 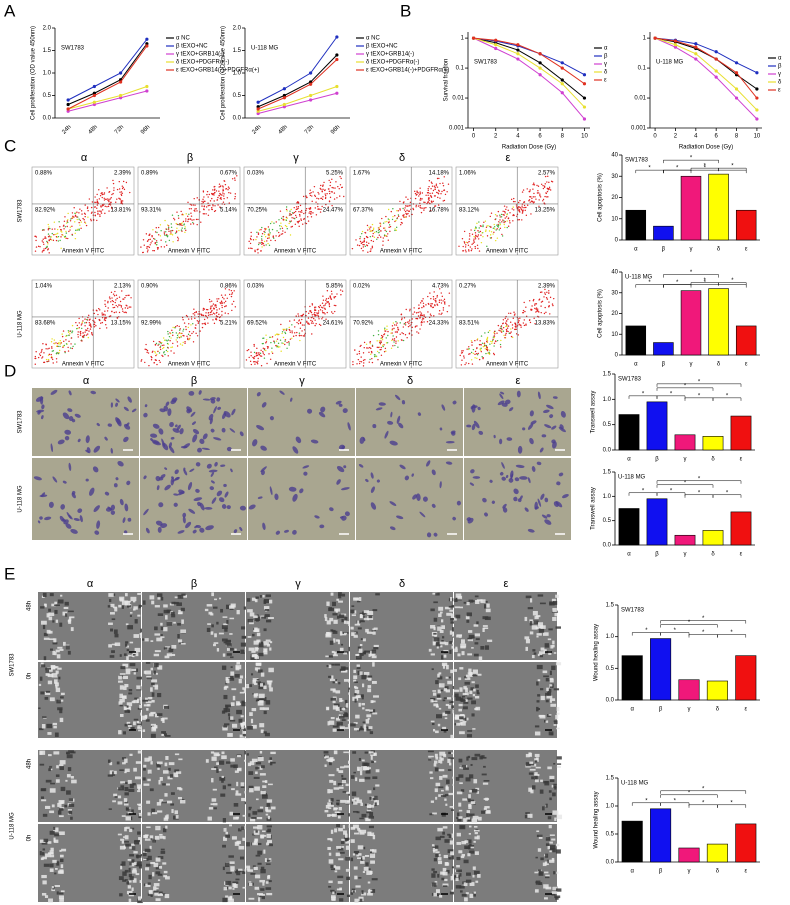 I want to click on column-header: ε, so click(x=506, y=584).